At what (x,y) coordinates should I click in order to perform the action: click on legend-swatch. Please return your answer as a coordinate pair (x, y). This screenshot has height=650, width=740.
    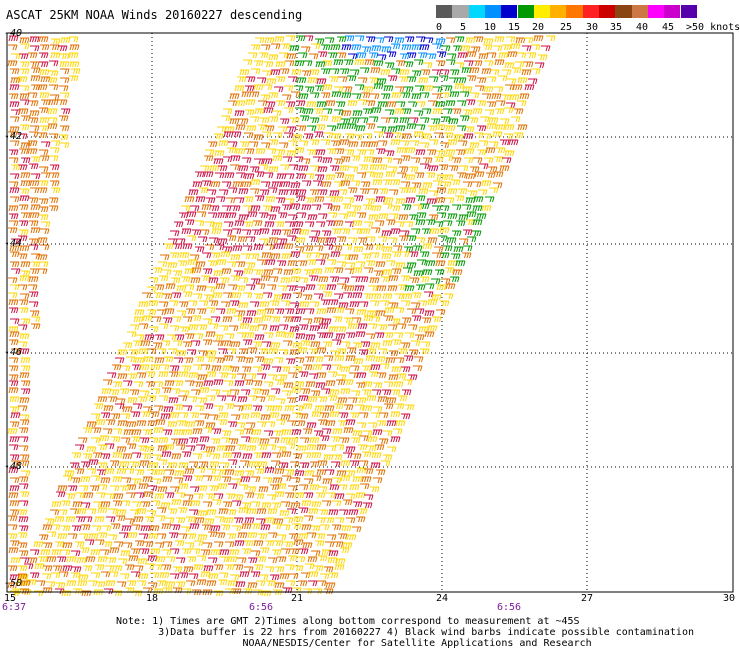
    Looking at the image, I should click on (444, 11).